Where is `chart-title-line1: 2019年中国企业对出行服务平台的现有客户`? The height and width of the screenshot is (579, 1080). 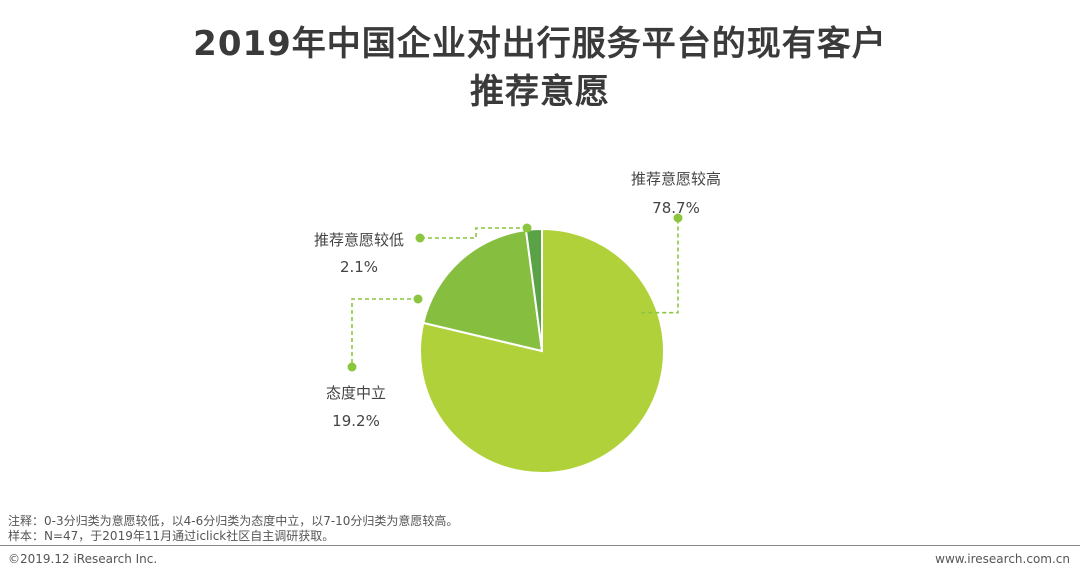
chart-title-line1: 2019年中国企业对出行服务平台的现有客户 is located at coordinates (540, 44).